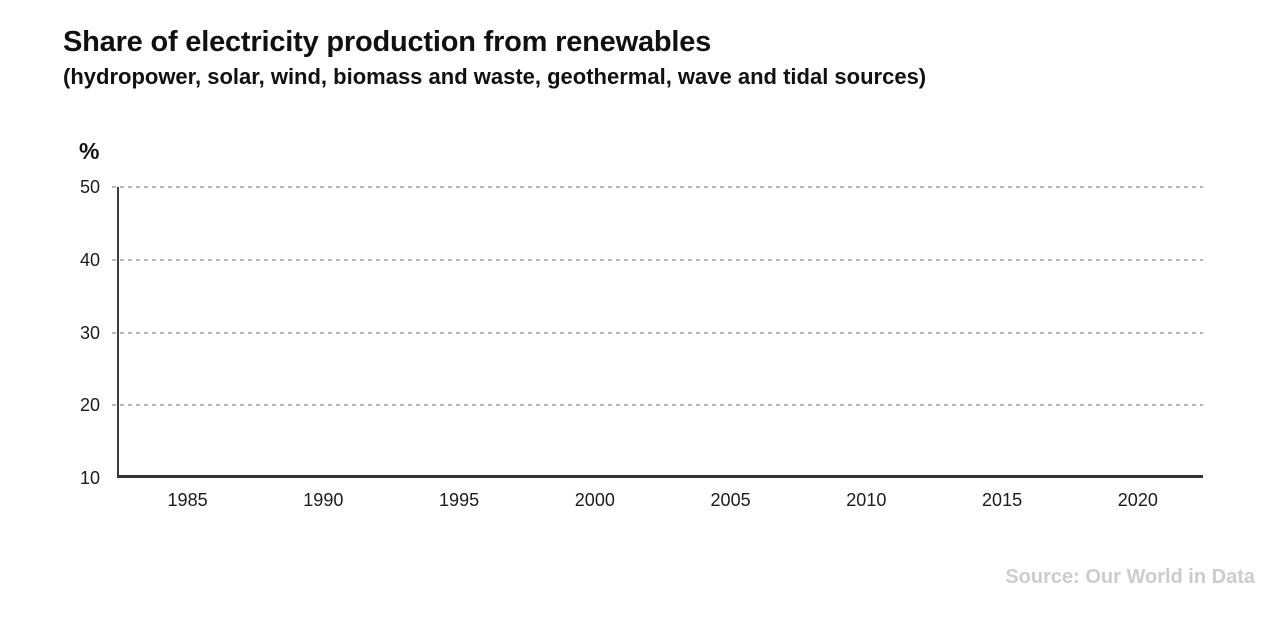 The height and width of the screenshot is (624, 1280). What do you see at coordinates (594, 500) in the screenshot?
I see `x-tick-label: 2000` at bounding box center [594, 500].